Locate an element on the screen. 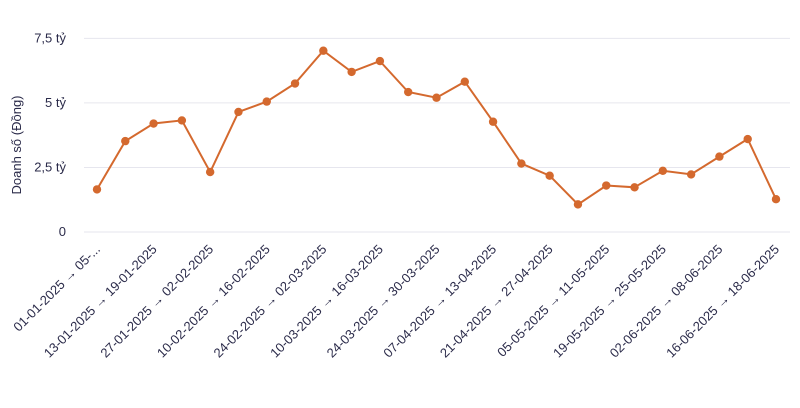  x-tick-label: 19-05-2025 → 25-05-2025 is located at coordinates (609, 301).